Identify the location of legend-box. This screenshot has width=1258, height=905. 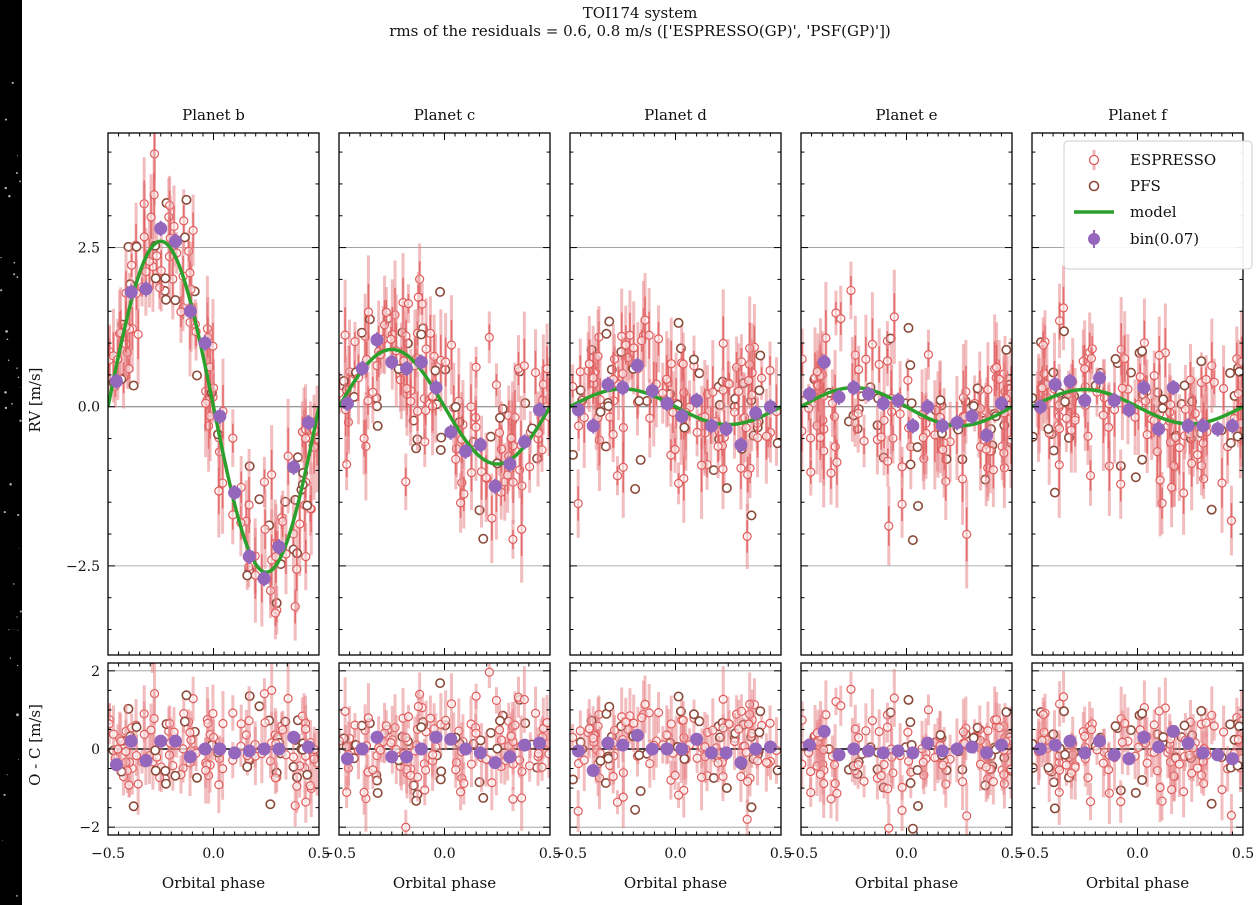
(1158, 205).